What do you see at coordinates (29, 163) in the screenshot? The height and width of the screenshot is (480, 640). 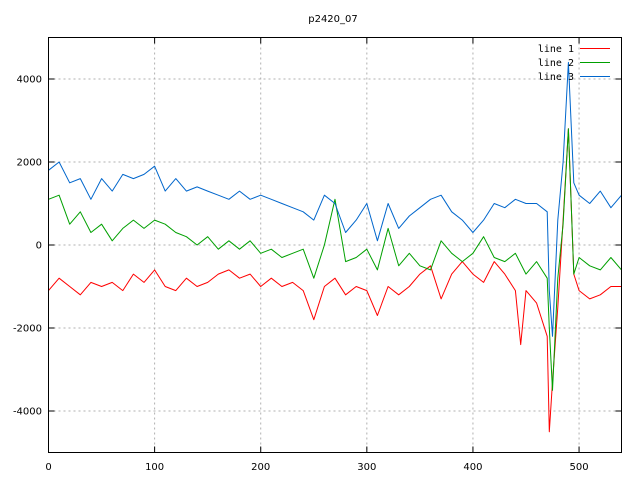 I see `y-tick-label: 2000` at bounding box center [29, 163].